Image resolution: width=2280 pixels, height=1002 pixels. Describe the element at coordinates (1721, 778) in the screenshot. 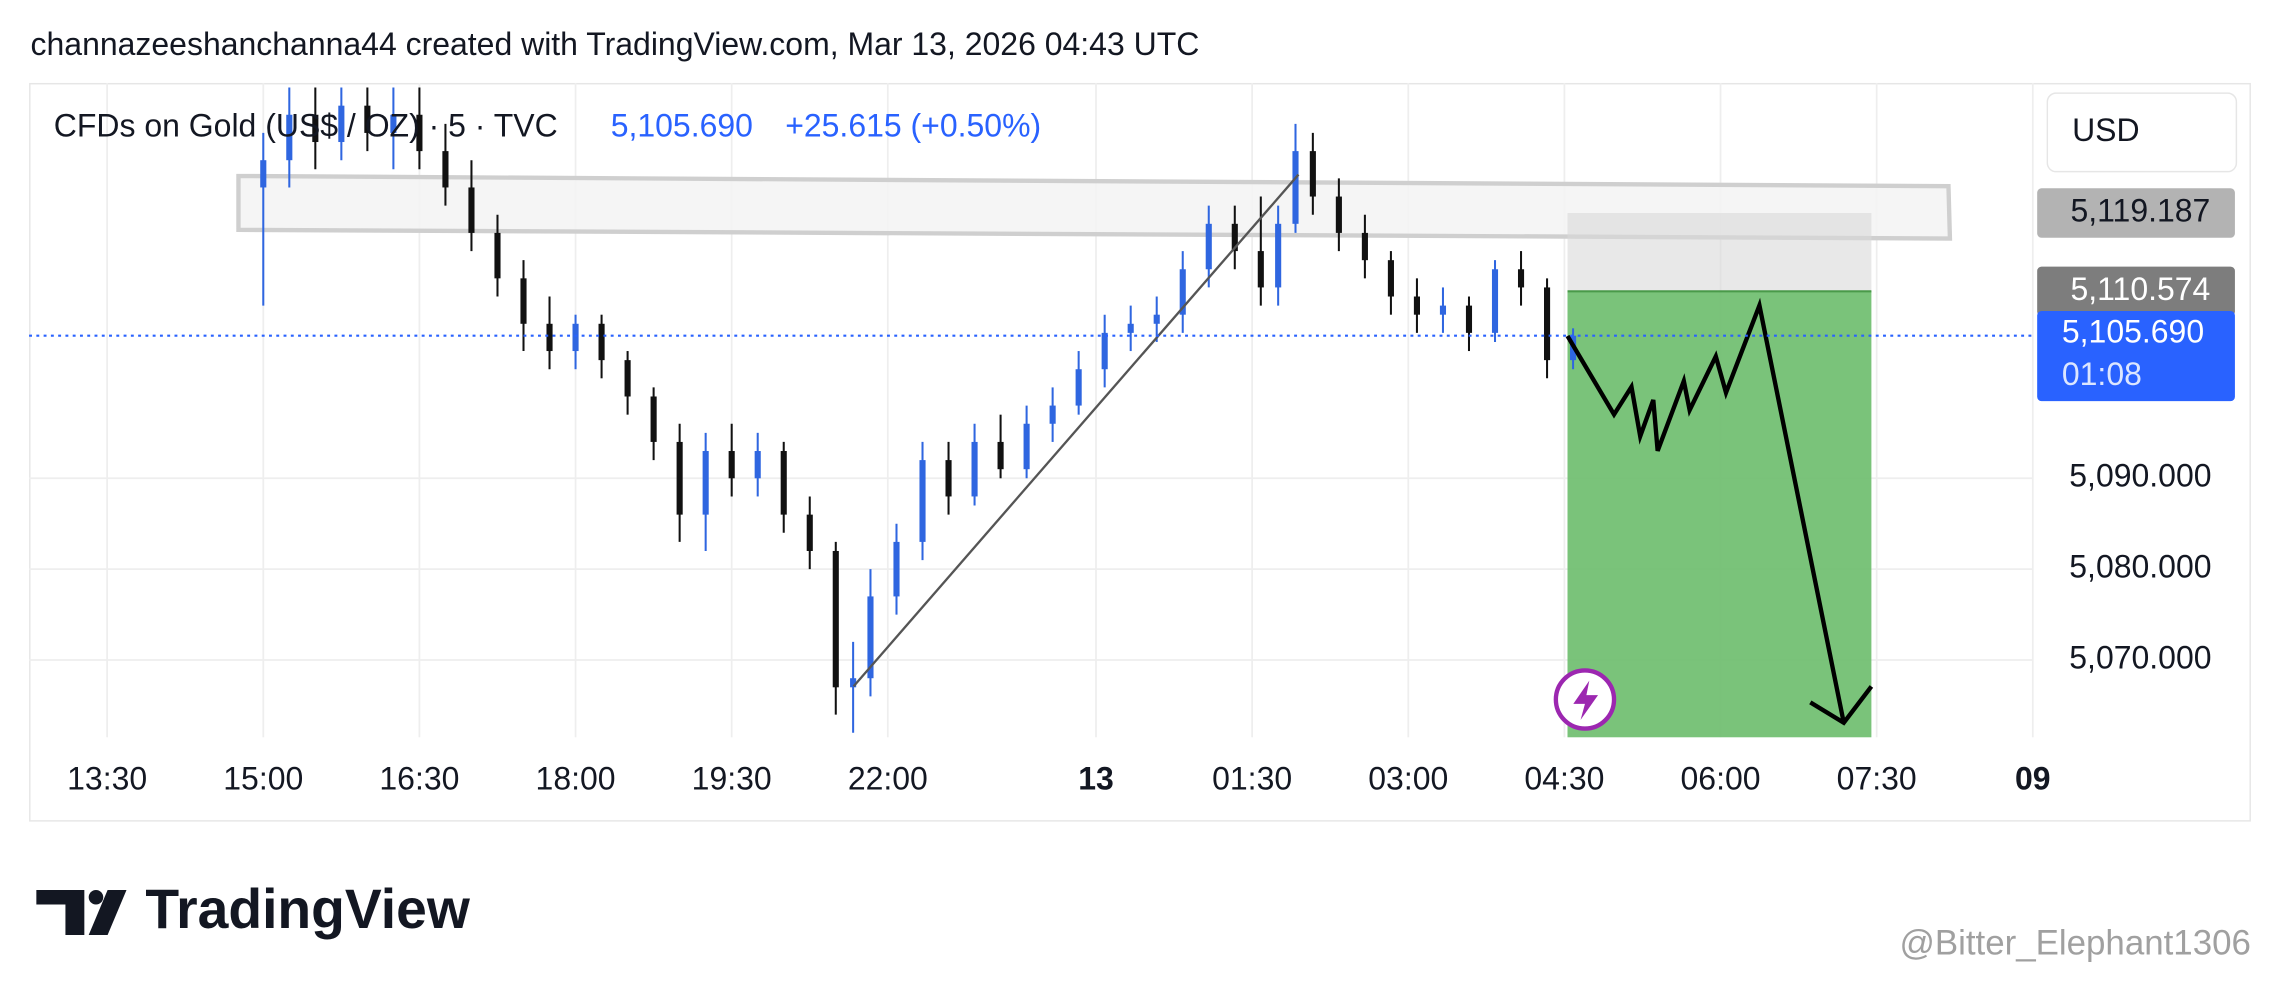

I see `x-tick-label: 06:00` at that location.